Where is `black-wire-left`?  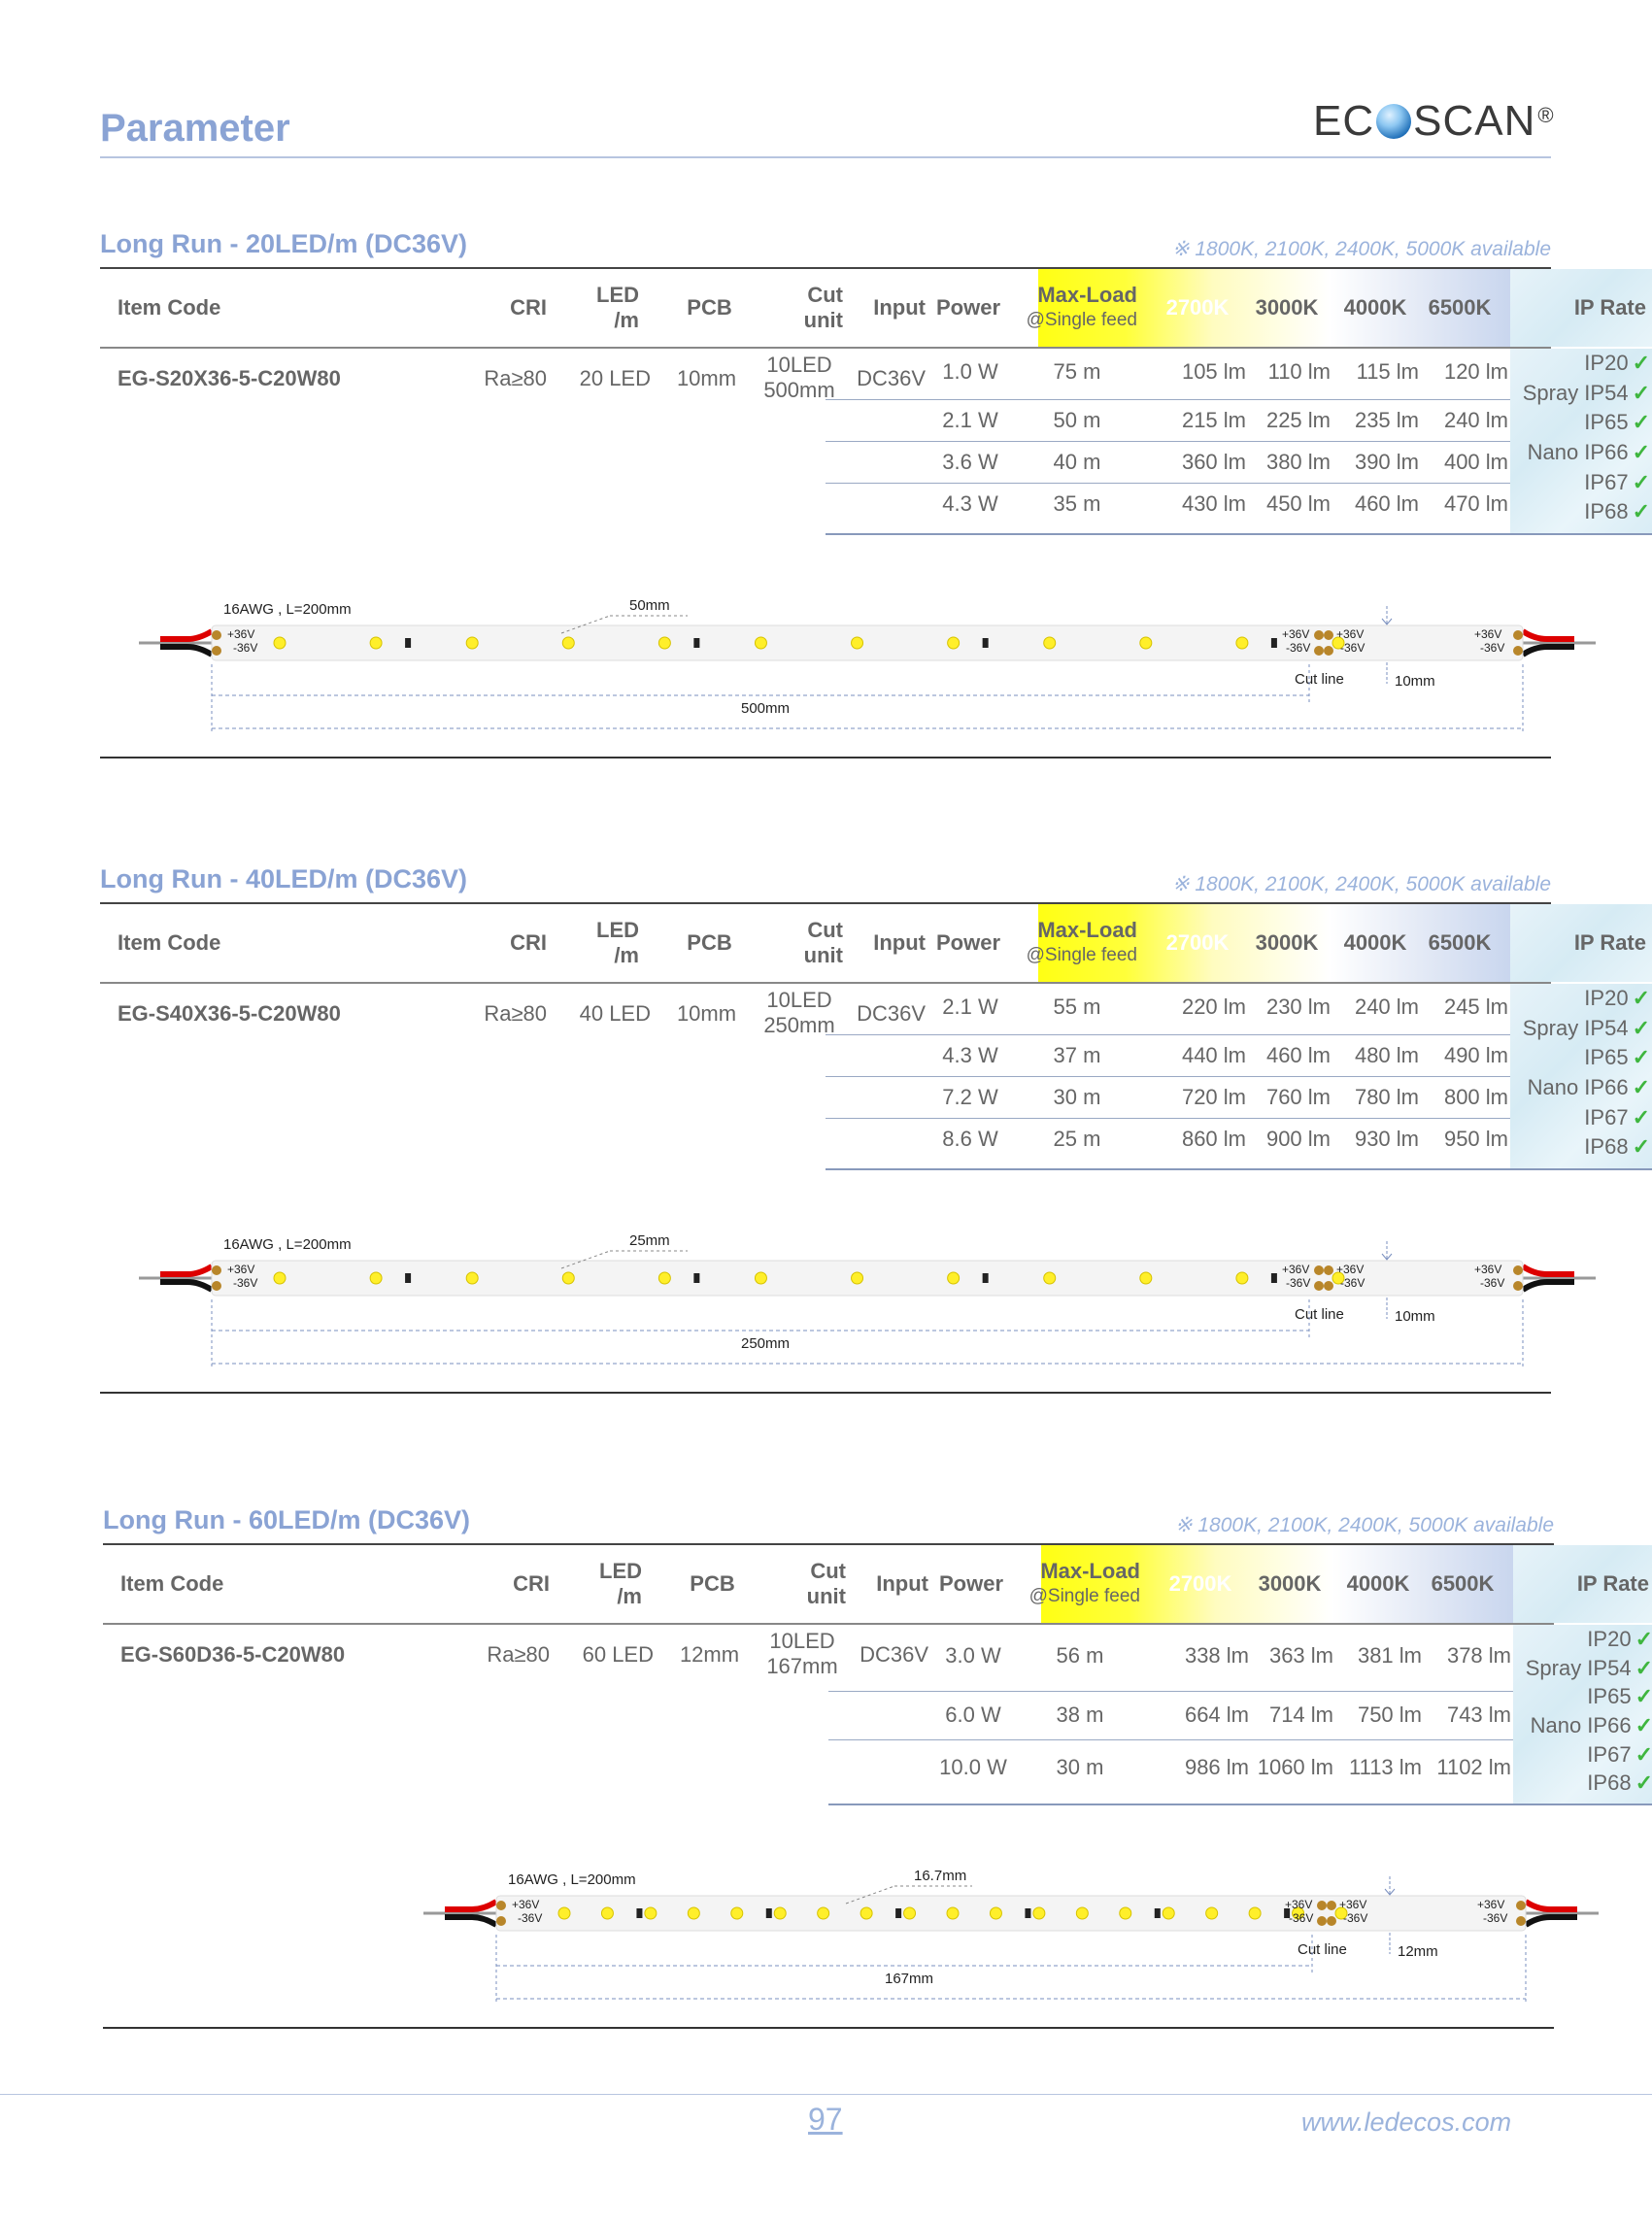 black-wire-left is located at coordinates (187, 650).